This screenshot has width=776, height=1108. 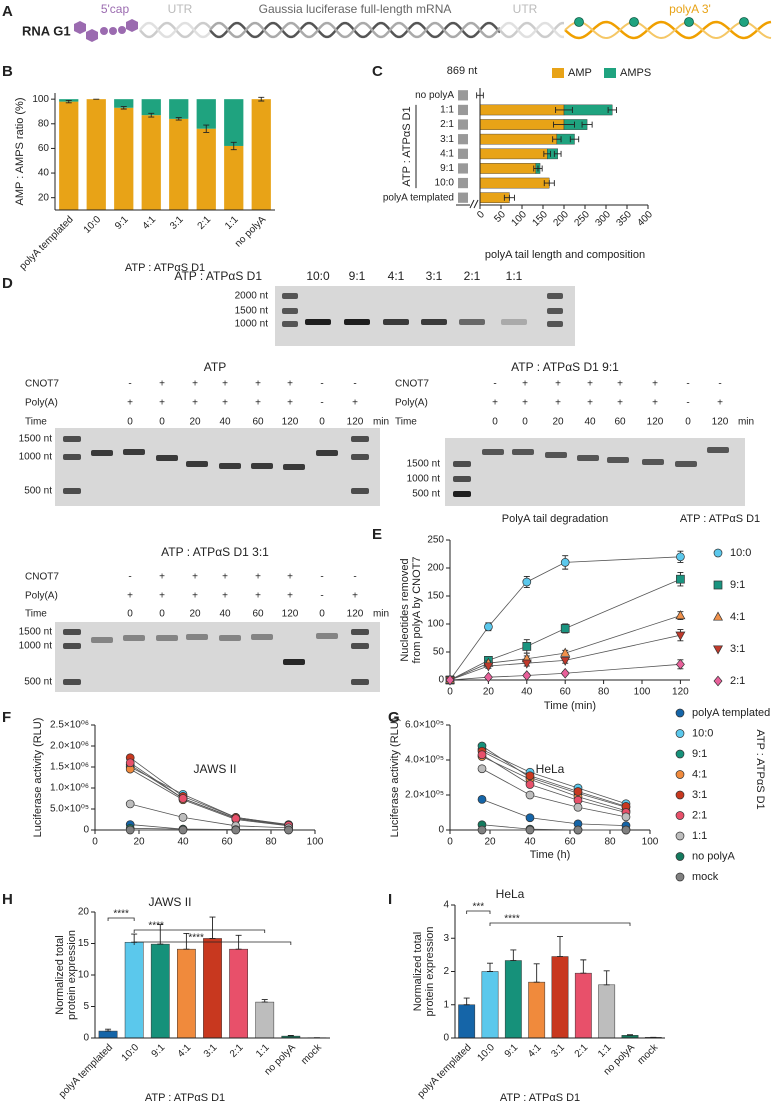 What do you see at coordinates (156, 926) in the screenshot?
I see `significance-label: ****` at bounding box center [156, 926].